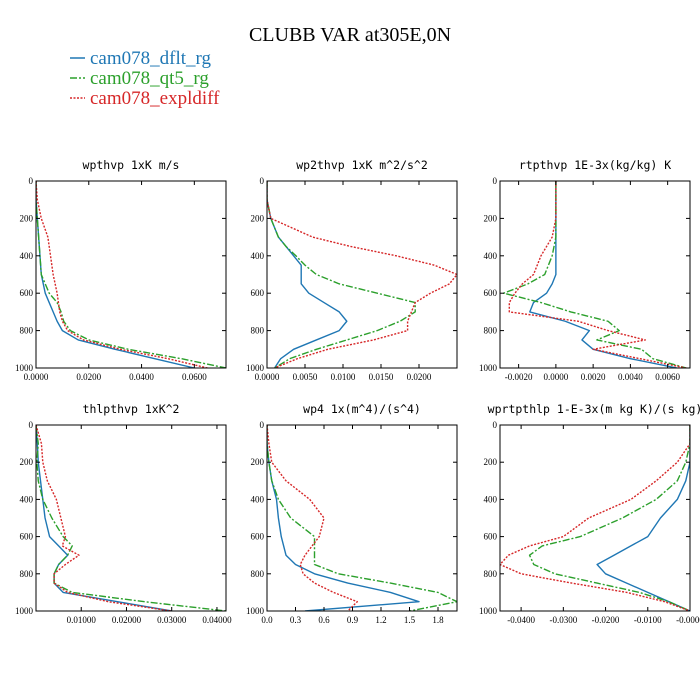 Image resolution: width=700 pixels, height=700 pixels. Describe the element at coordinates (593, 377) in the screenshot. I see `x-tick-label: 0.0020` at that location.